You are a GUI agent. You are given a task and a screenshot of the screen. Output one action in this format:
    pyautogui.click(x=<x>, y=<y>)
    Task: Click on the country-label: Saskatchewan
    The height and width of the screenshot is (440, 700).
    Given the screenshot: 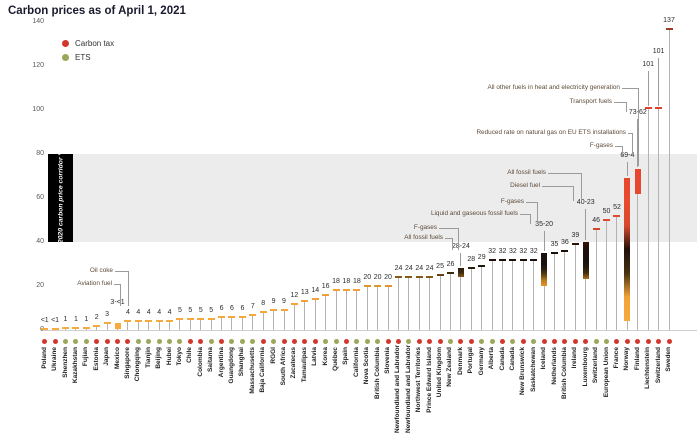 What is the action you would take?
    pyautogui.click(x=533, y=369)
    